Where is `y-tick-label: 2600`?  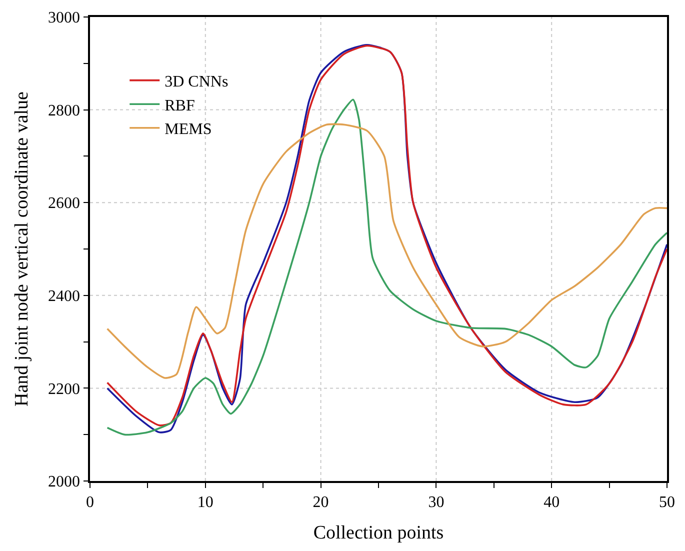
y-tick-label: 2600 is located at coordinates (64, 203).